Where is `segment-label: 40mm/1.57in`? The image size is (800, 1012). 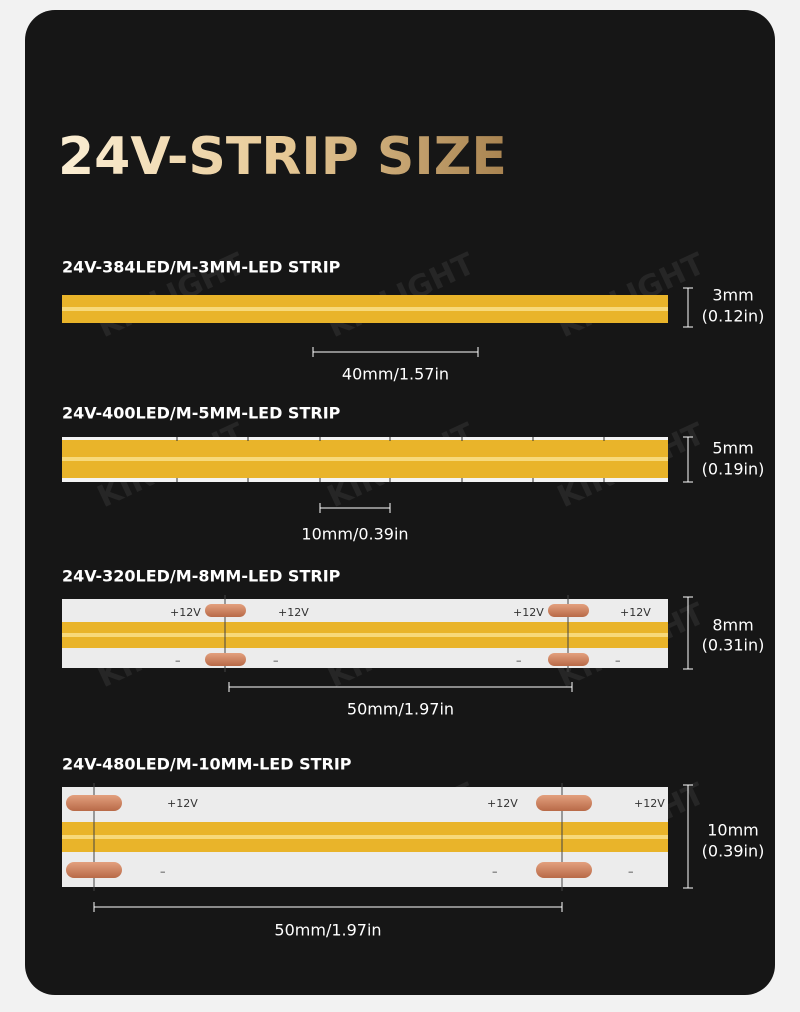 segment-label: 40mm/1.57in is located at coordinates (395, 374).